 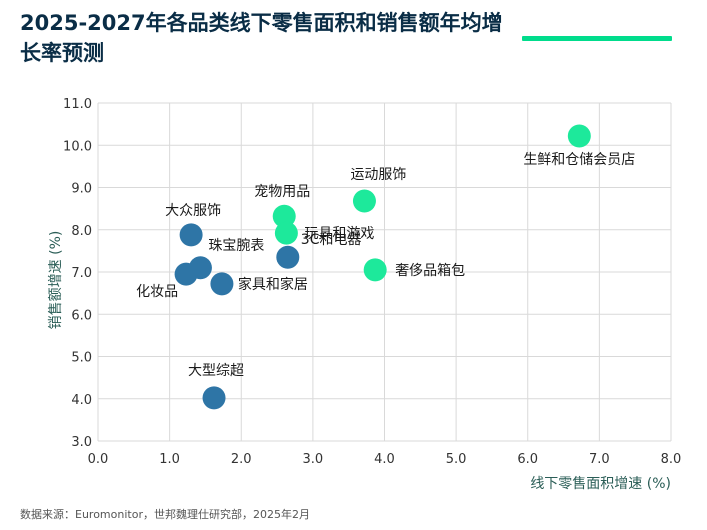 I want to click on x-tick-label: 7.0, so click(x=599, y=459).